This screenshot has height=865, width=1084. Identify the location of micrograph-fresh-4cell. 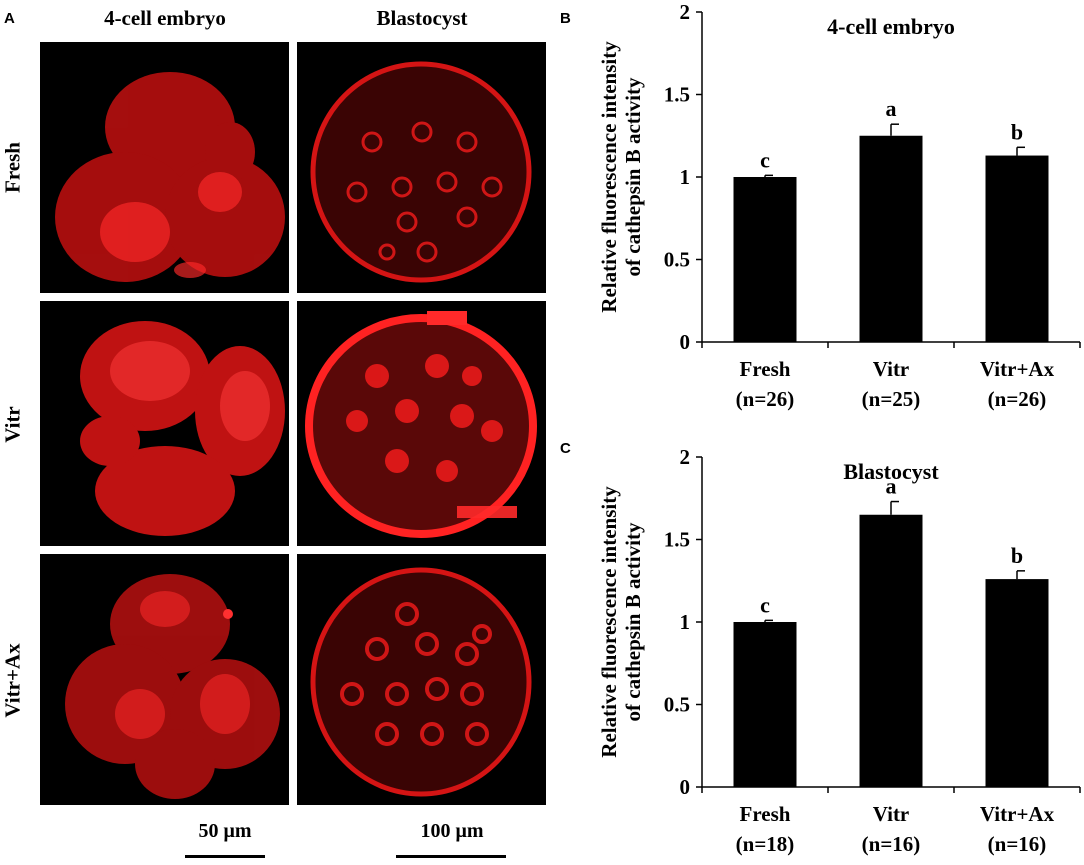
(164, 167).